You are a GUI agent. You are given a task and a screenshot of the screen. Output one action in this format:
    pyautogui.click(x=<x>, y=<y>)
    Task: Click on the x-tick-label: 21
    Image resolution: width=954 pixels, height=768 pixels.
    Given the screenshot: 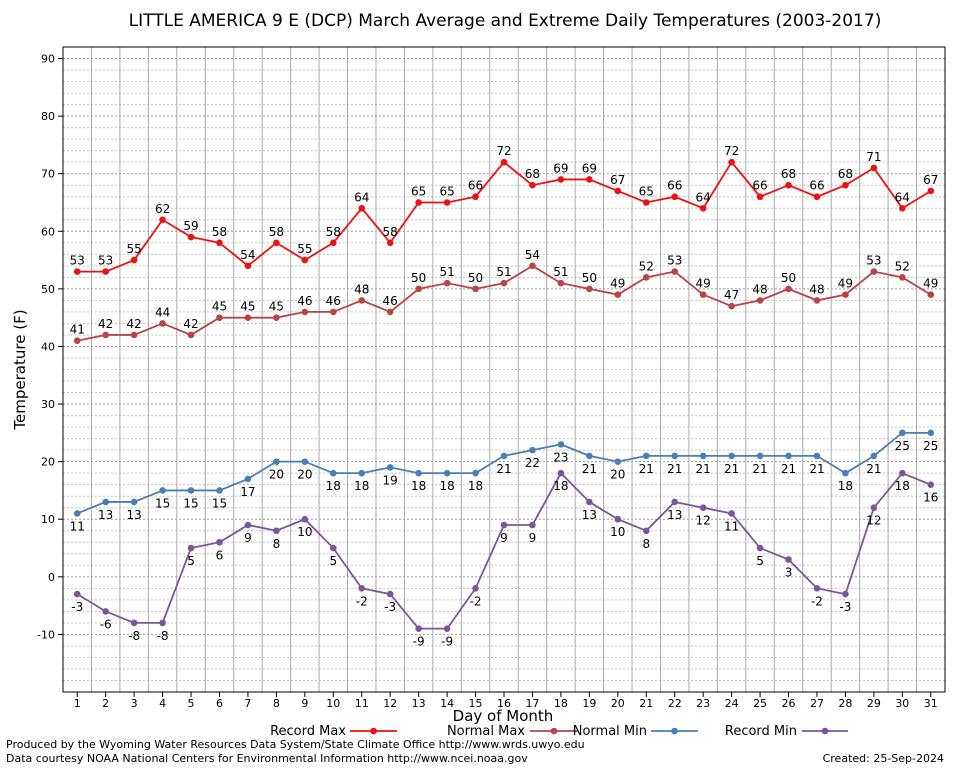 What is the action you would take?
    pyautogui.click(x=646, y=703)
    